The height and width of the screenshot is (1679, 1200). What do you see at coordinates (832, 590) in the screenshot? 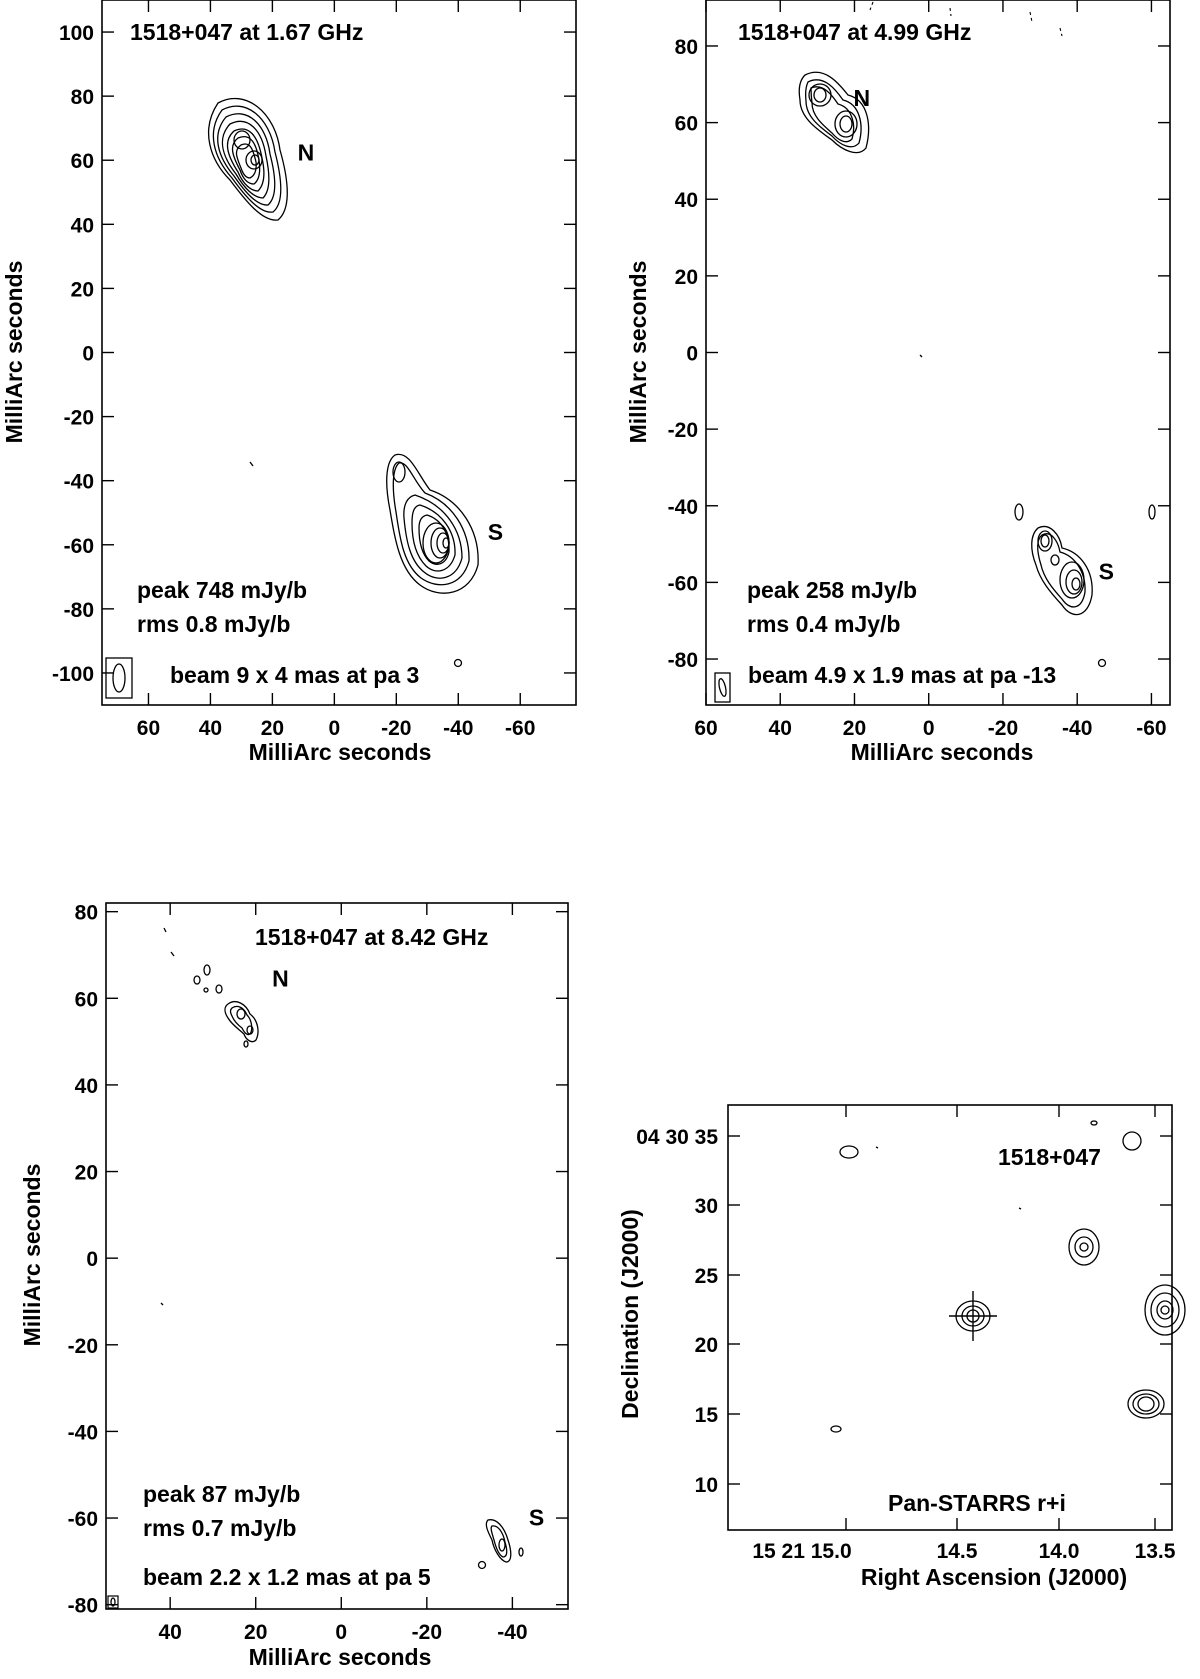
I see `peak-text: peak 258 mJy/b` at bounding box center [832, 590].